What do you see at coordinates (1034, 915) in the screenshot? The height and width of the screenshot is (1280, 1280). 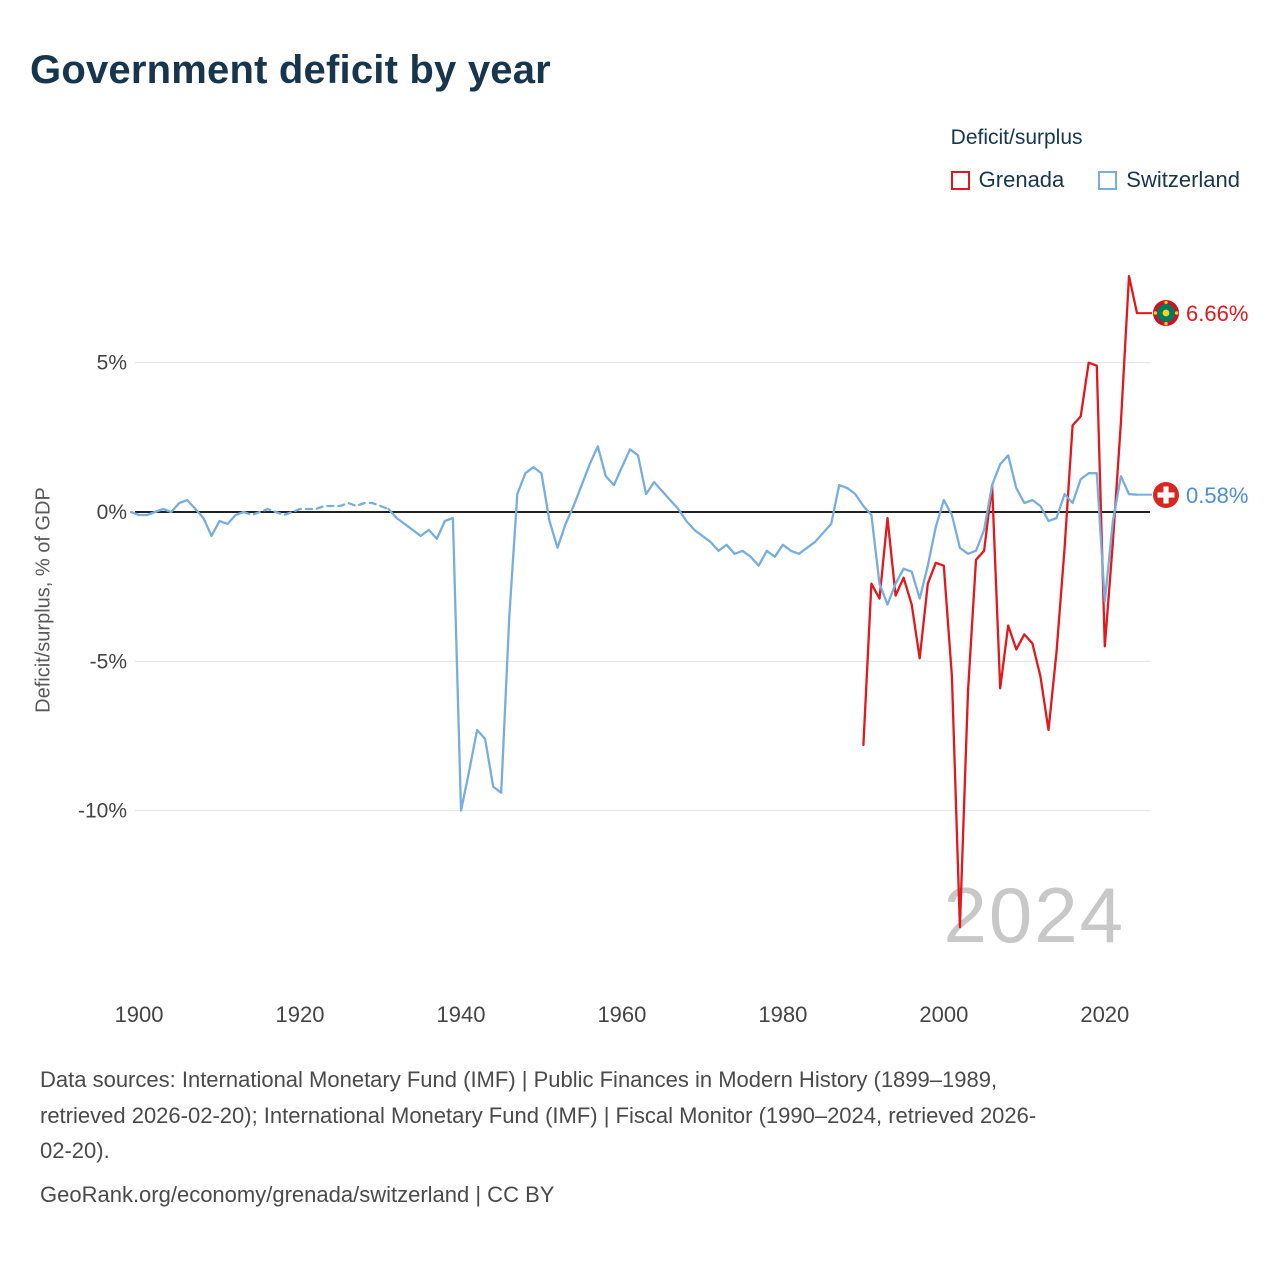 I see `watermark-year: 2024` at bounding box center [1034, 915].